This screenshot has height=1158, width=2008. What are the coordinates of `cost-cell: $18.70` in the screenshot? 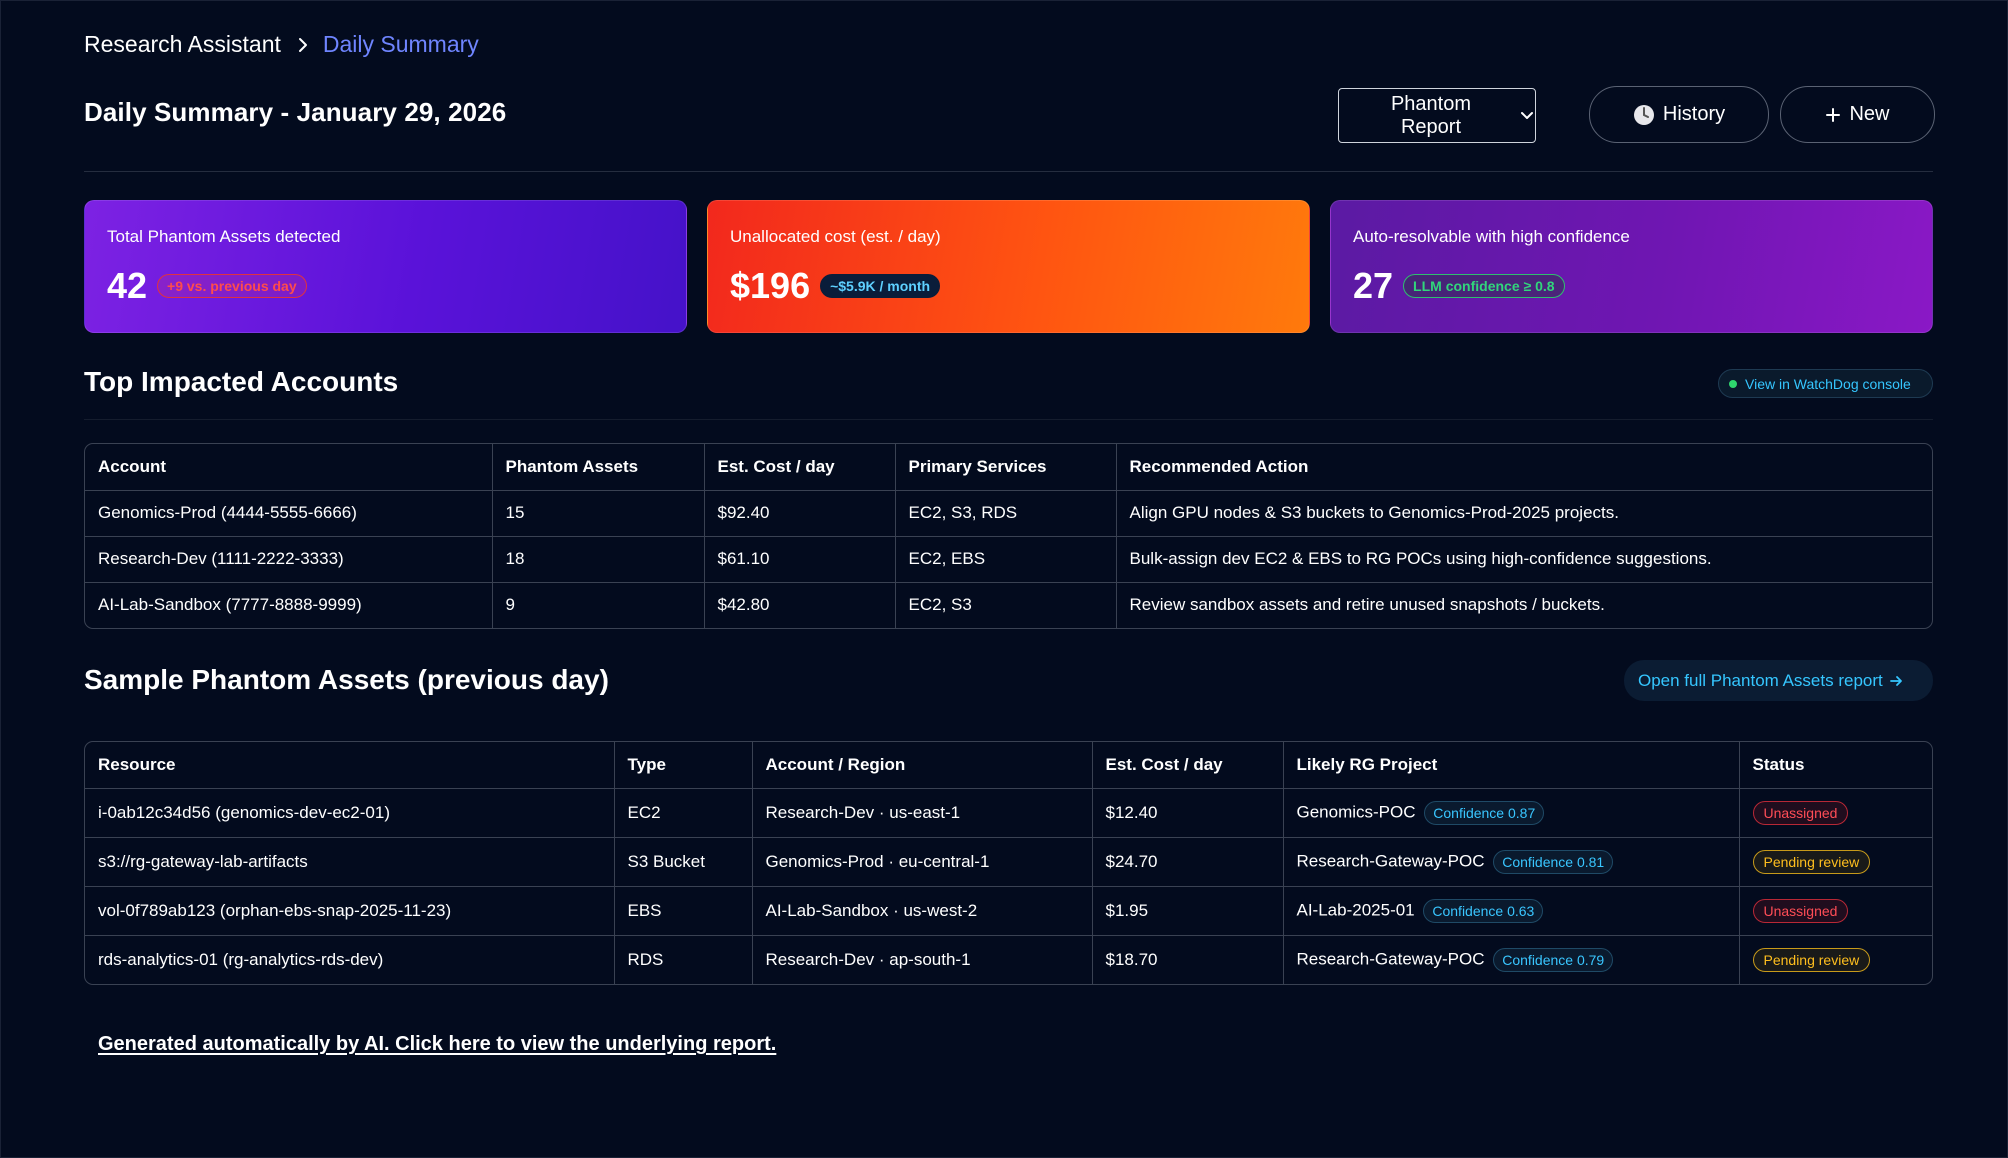 It's located at (1188, 959).